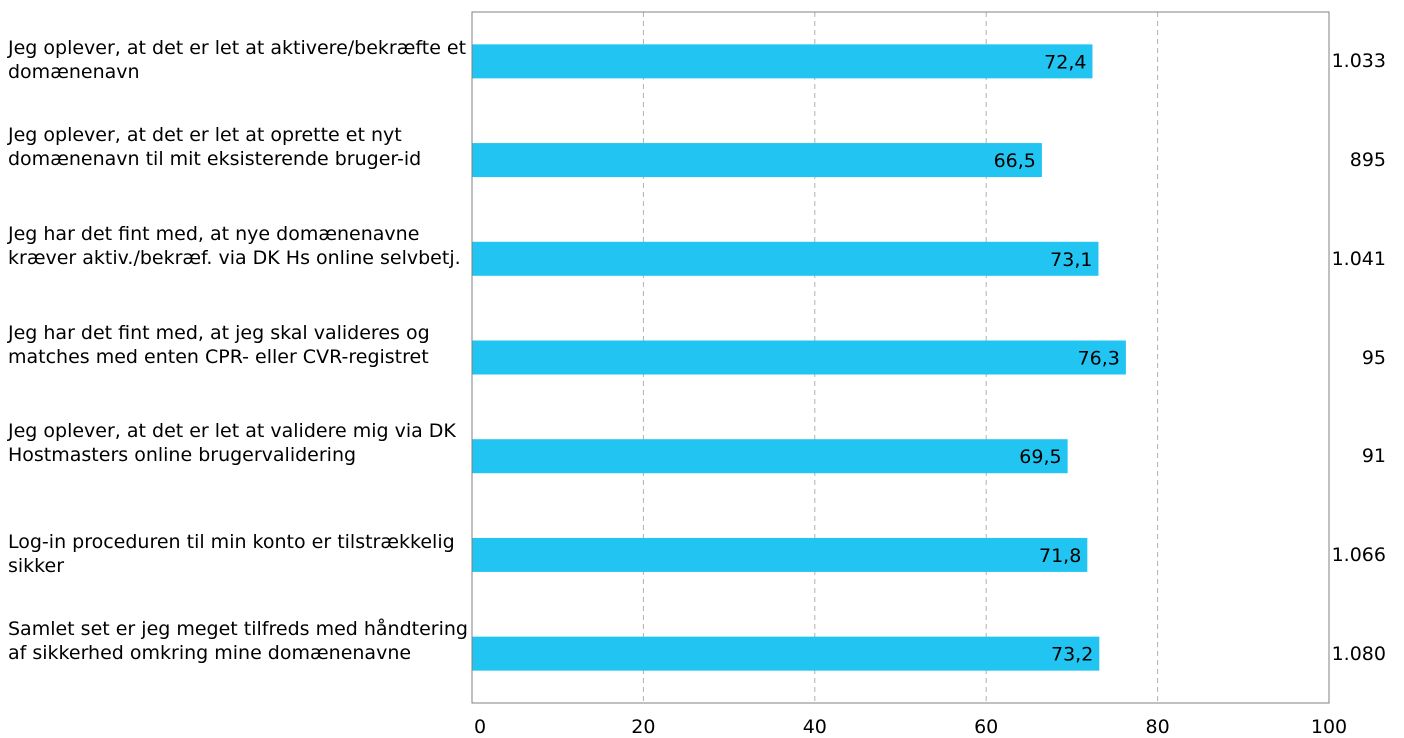  I want to click on count-label: 1.080, so click(1358, 653).